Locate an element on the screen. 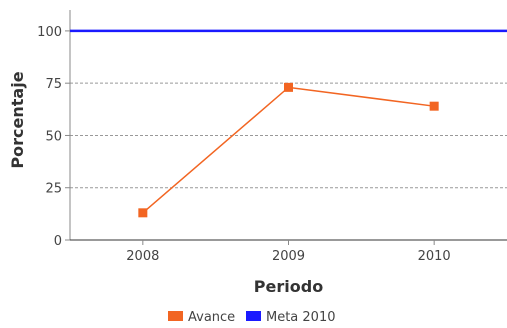 This screenshot has width=507, height=328. legend-item: Meta 2010 is located at coordinates (291, 317).